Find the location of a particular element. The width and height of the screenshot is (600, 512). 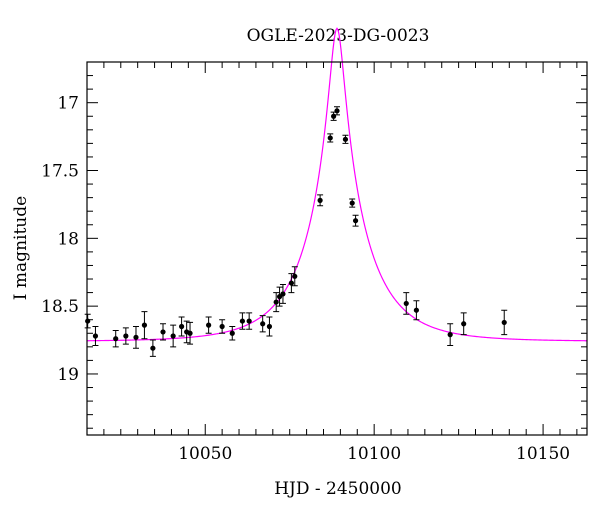

y-tick-label: 18.5 is located at coordinates (60, 307).